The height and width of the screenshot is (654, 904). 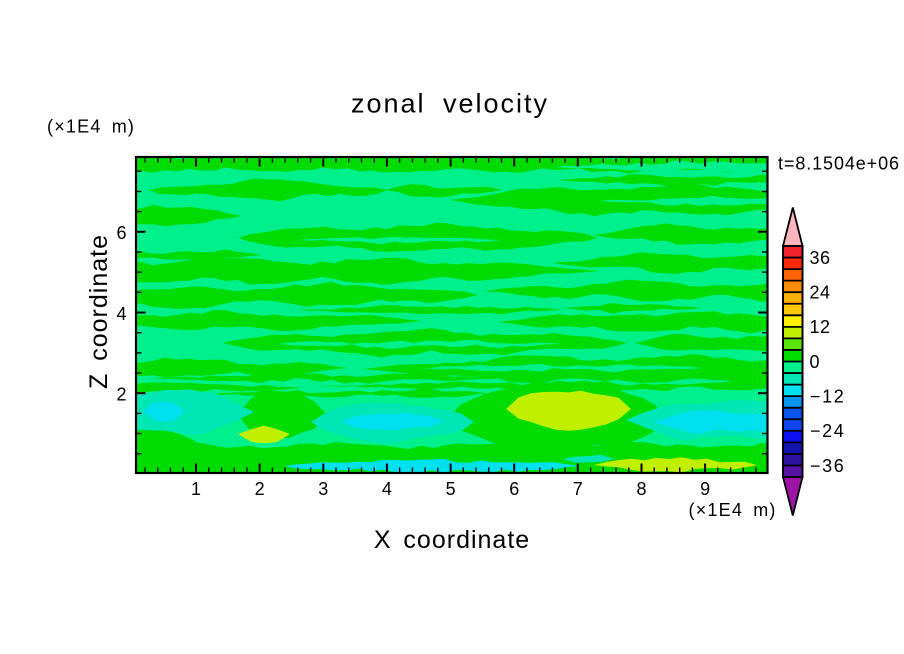 What do you see at coordinates (827, 431) in the screenshot?
I see `svg-text: −24` at bounding box center [827, 431].